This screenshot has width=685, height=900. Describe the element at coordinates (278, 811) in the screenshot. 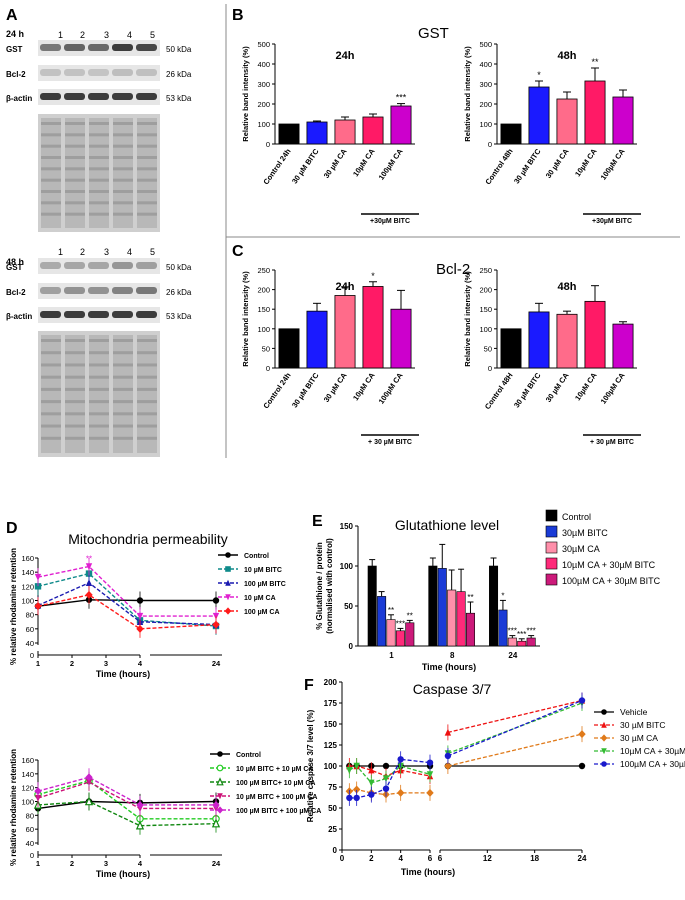

I see `legend-label: 100 µM BITC + 100 µM CA` at that location.